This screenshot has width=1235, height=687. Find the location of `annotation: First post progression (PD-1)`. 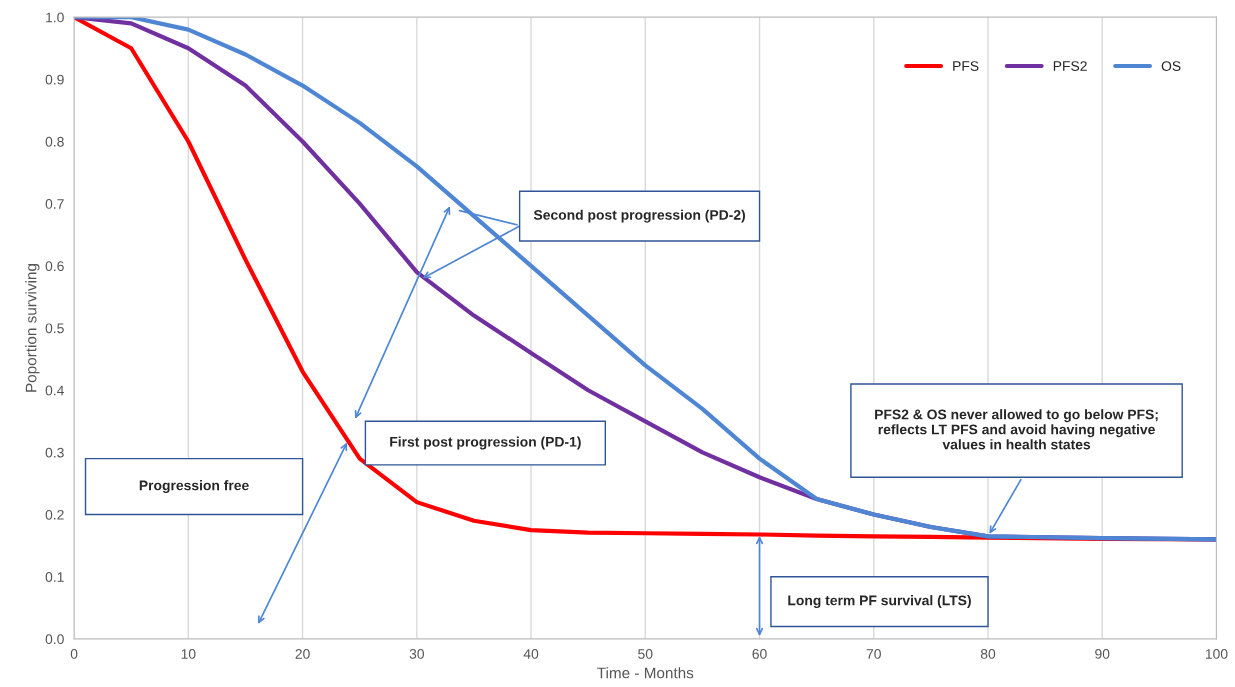

annotation: First post progression (PD-1) is located at coordinates (485, 443).